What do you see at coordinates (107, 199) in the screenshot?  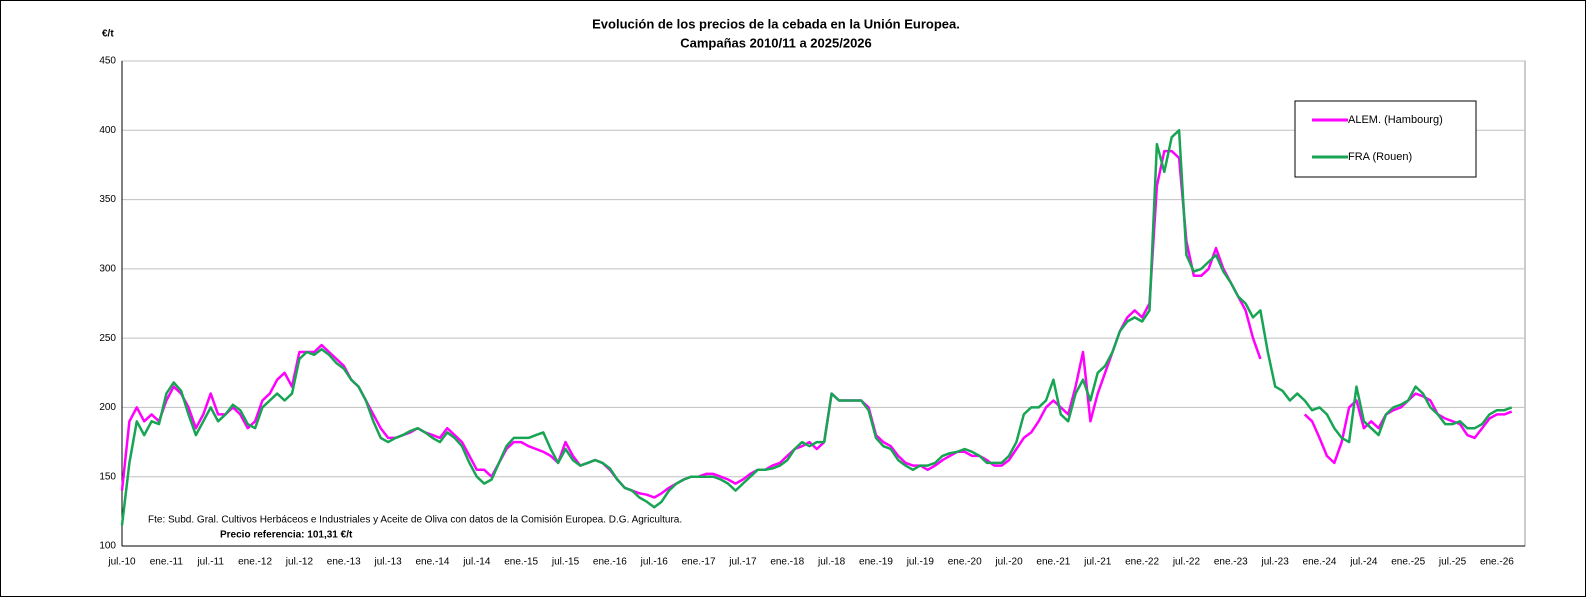 I see `y-tick-label: 350` at bounding box center [107, 199].